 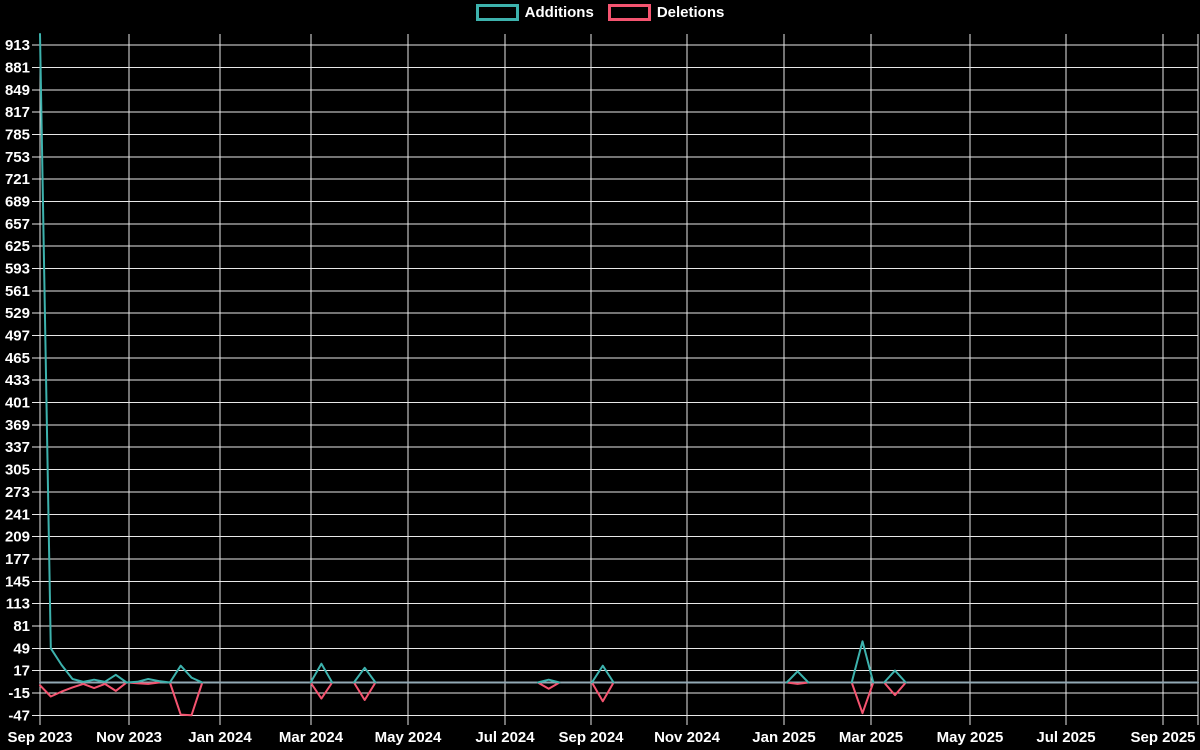 I want to click on svg-text: 753, so click(x=17, y=157).